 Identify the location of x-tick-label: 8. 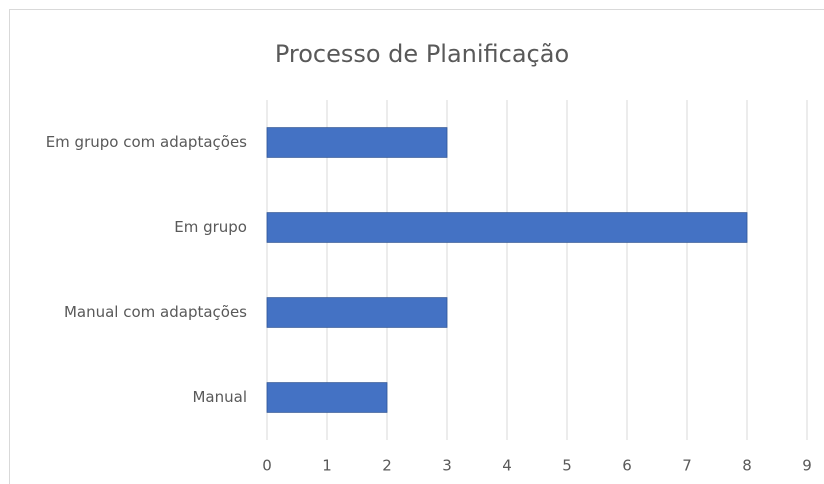
(747, 466).